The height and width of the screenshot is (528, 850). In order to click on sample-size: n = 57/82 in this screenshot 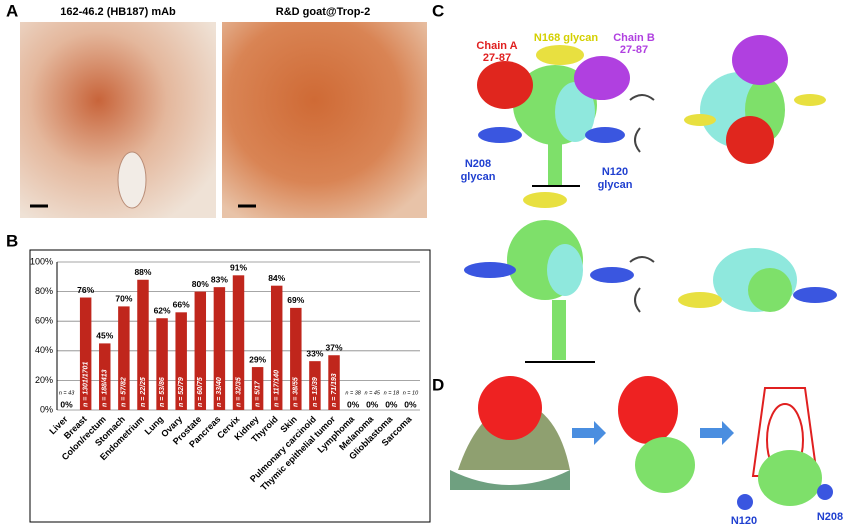, I will do `click(124, 392)`.